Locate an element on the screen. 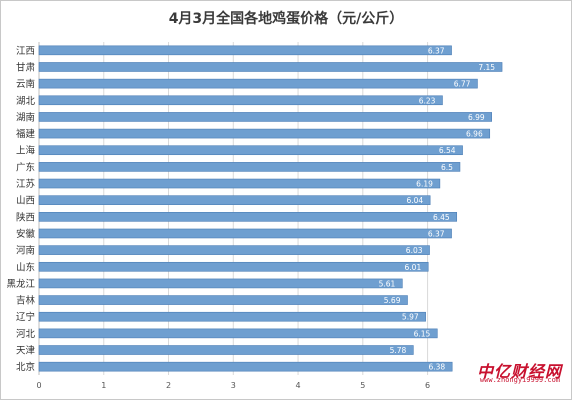 This screenshot has width=572, height=400. category-label: 辽宁 is located at coordinates (25, 317).